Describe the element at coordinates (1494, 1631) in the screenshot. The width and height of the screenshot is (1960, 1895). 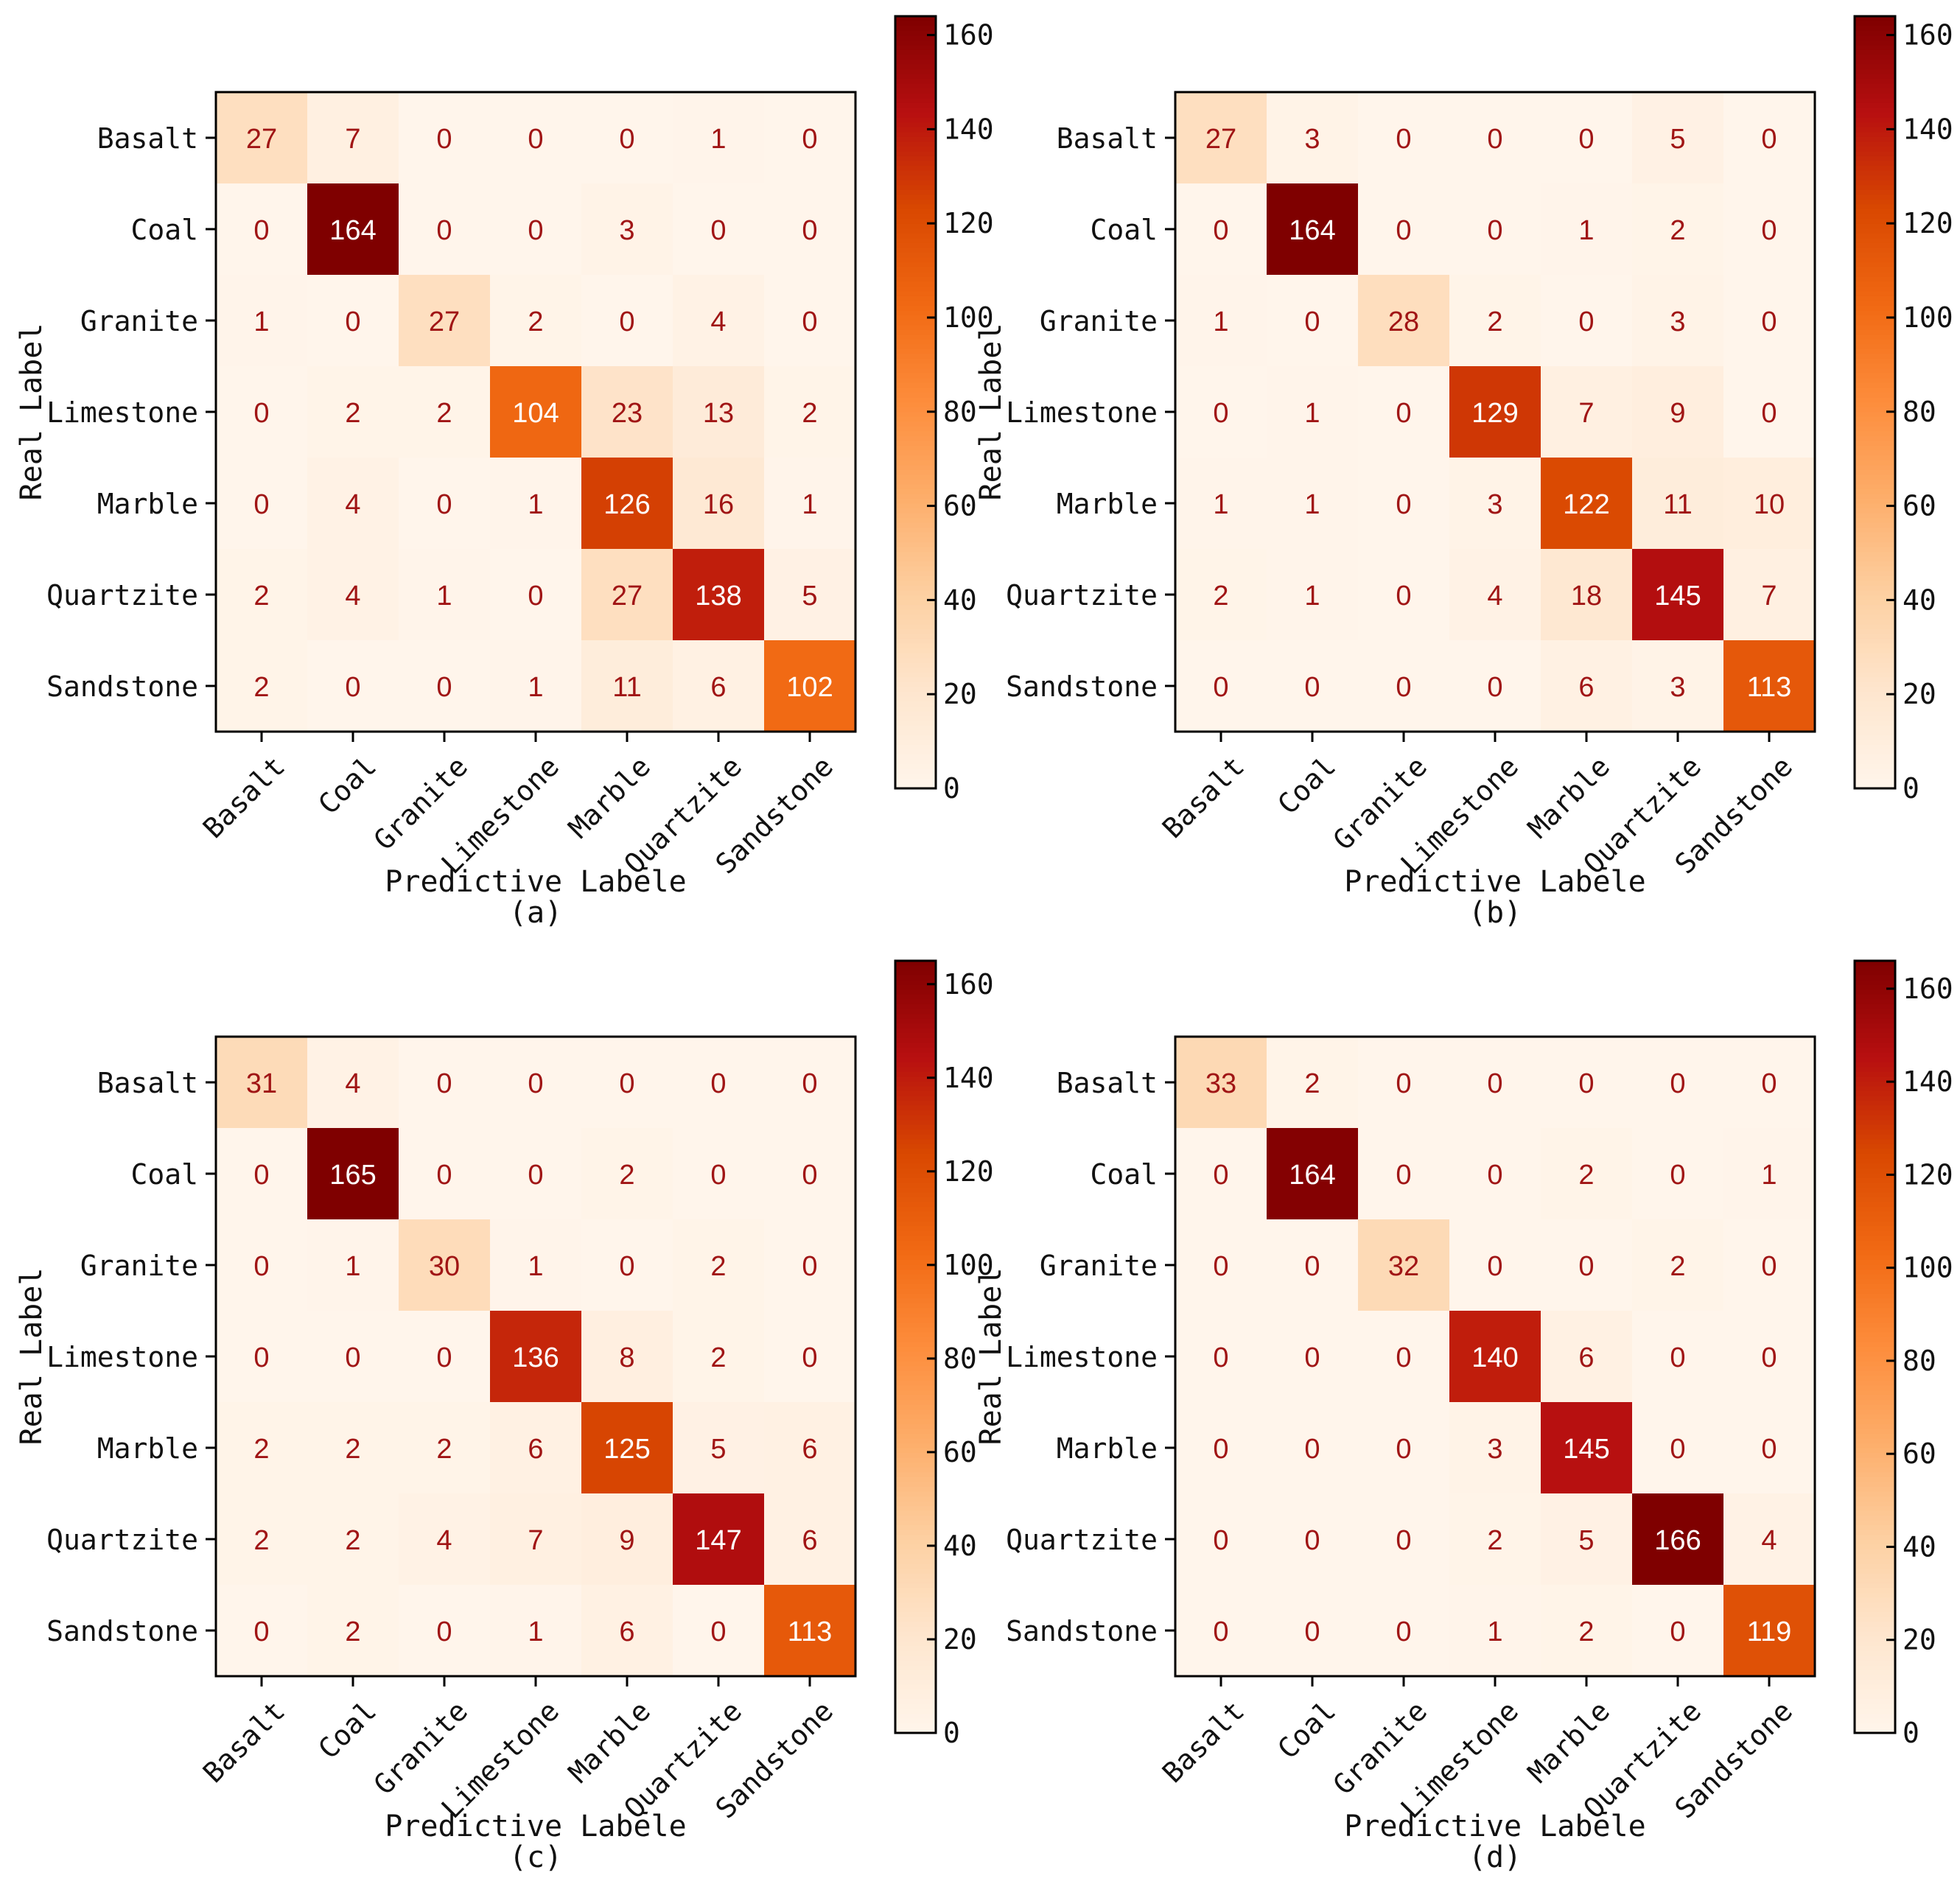
I see `cell-value-label: 1` at that location.